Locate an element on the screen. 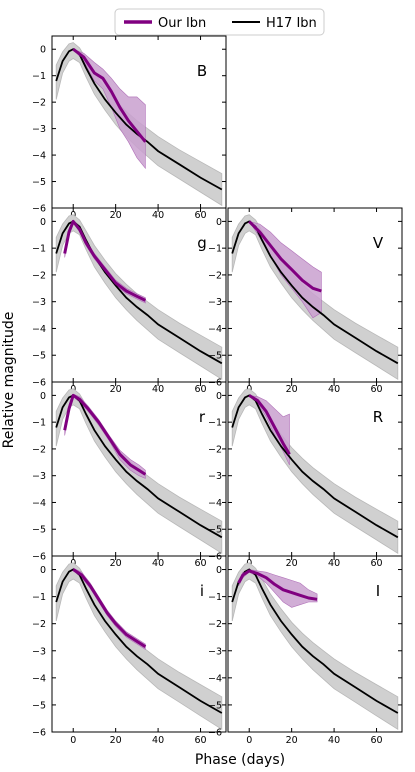 The image size is (415, 772). legend-label-ours: Our Ibn is located at coordinates (182, 23).